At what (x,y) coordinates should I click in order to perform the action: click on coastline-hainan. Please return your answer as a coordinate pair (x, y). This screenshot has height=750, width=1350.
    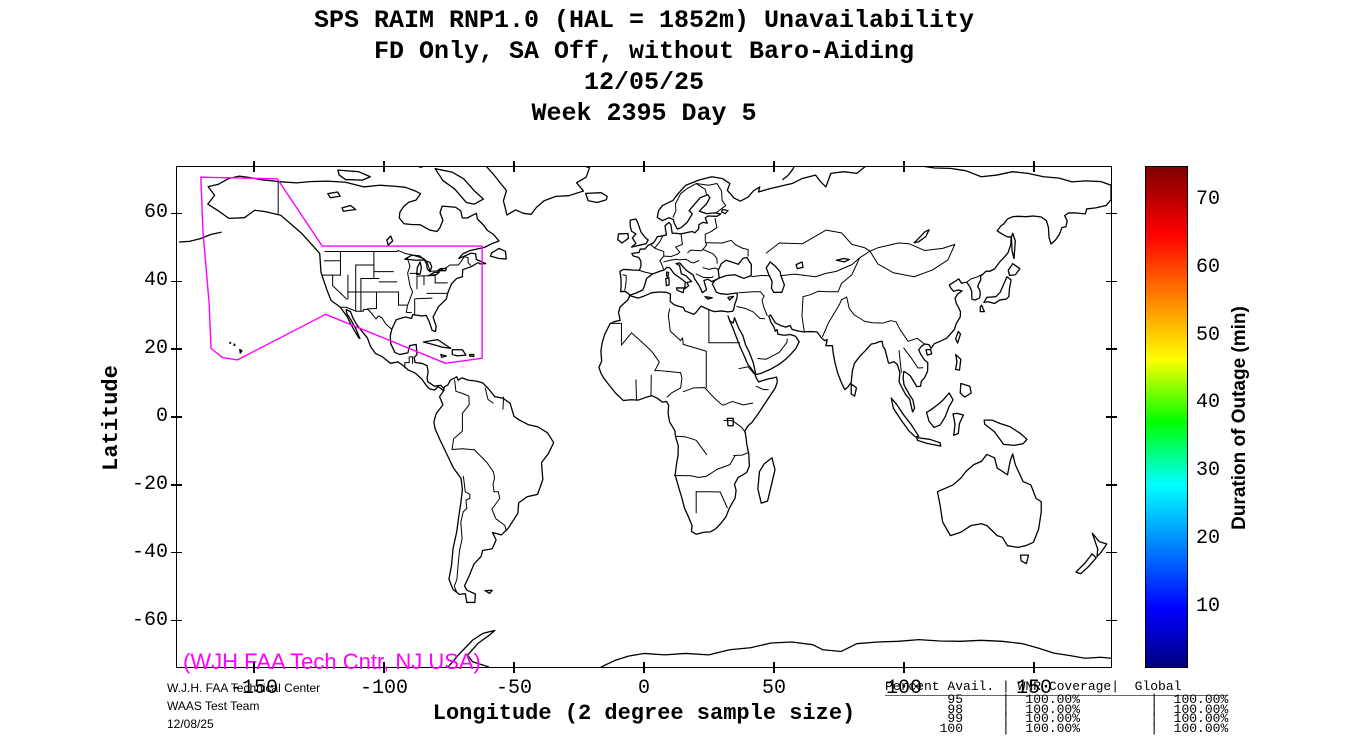
    Looking at the image, I should click on (929, 352).